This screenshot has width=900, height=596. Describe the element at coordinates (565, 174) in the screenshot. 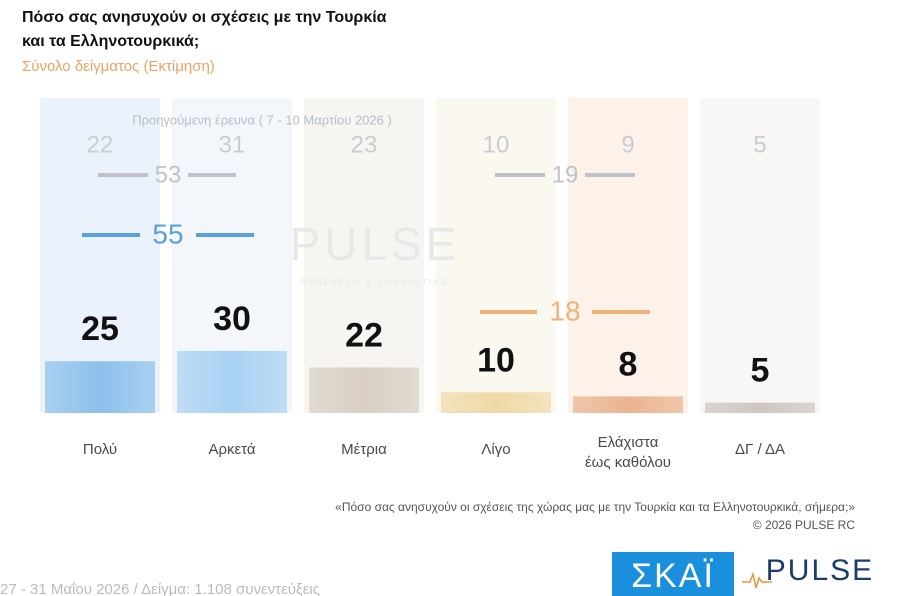

I see `group-total: 19` at that location.